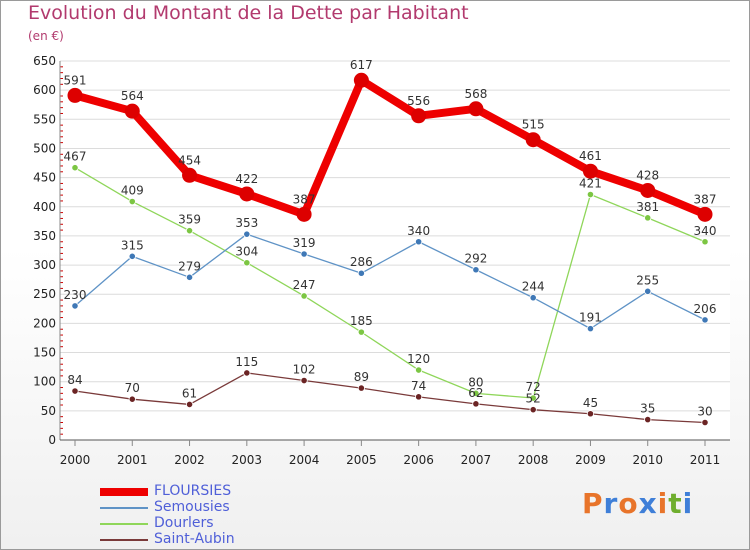  What do you see at coordinates (593, 503) in the screenshot?
I see `logo-letter: P` at bounding box center [593, 503].